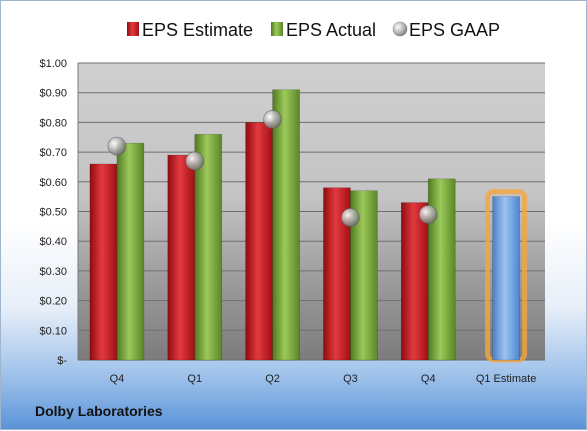  What do you see at coordinates (53, 213) in the screenshot?
I see `y-tick-label: $0.50` at bounding box center [53, 213].